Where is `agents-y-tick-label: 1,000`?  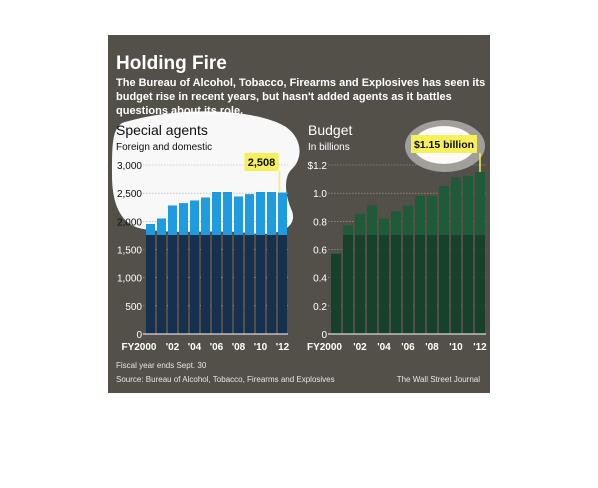 agents-y-tick-label: 1,000 is located at coordinates (129, 279).